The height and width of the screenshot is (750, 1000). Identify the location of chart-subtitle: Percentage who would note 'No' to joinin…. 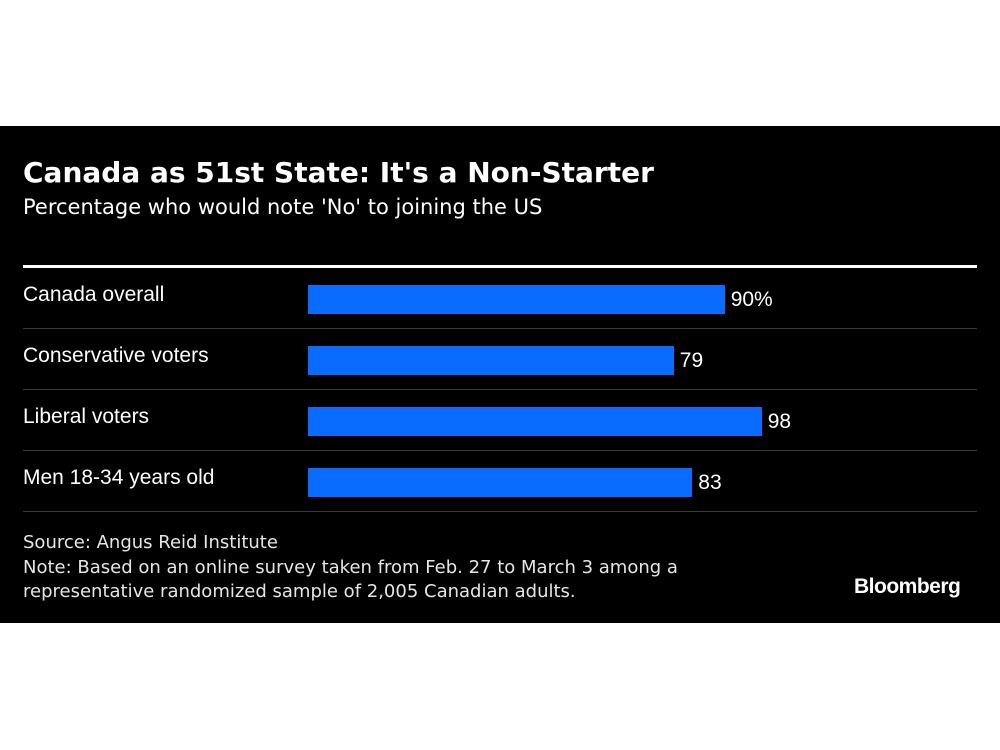
(283, 207).